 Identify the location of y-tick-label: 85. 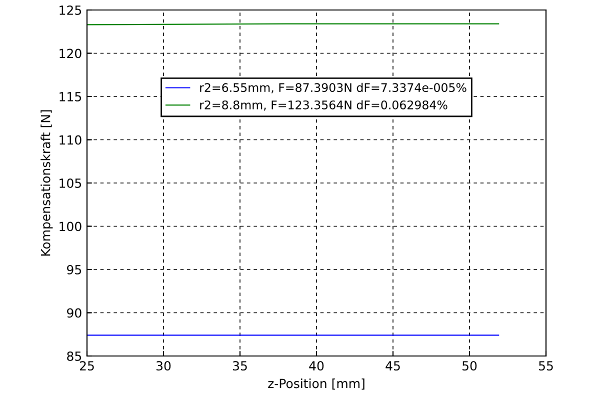
(74, 356).